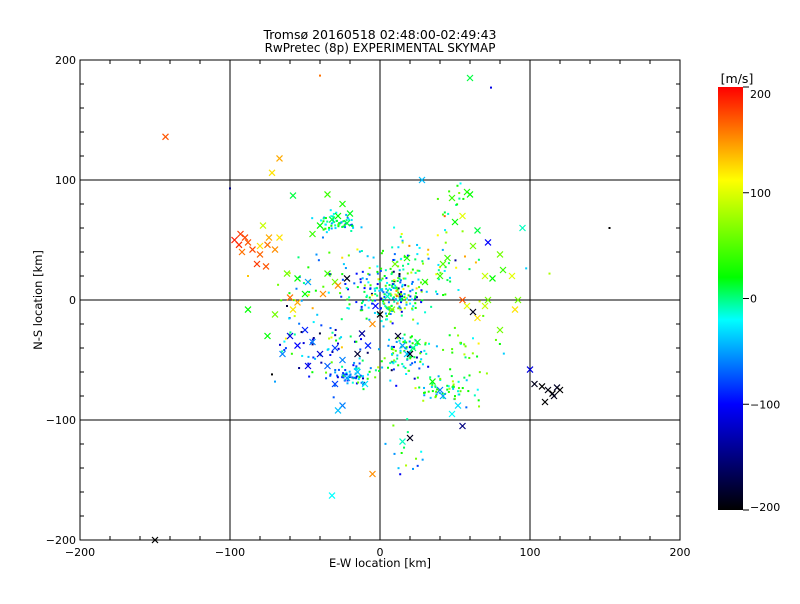 Image resolution: width=800 pixels, height=604 pixels. Describe the element at coordinates (230, 552) in the screenshot. I see `x-tick-label: −100` at that location.